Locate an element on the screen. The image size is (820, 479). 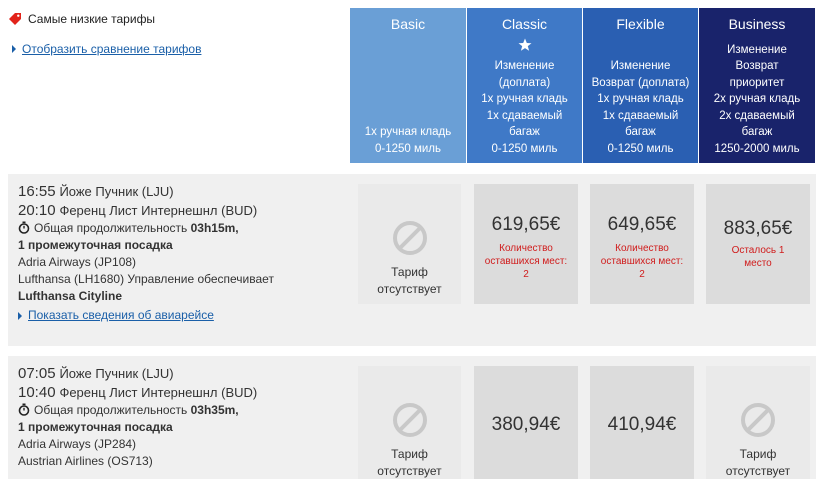
arrival-time: 10:40 is located at coordinates (37, 392).